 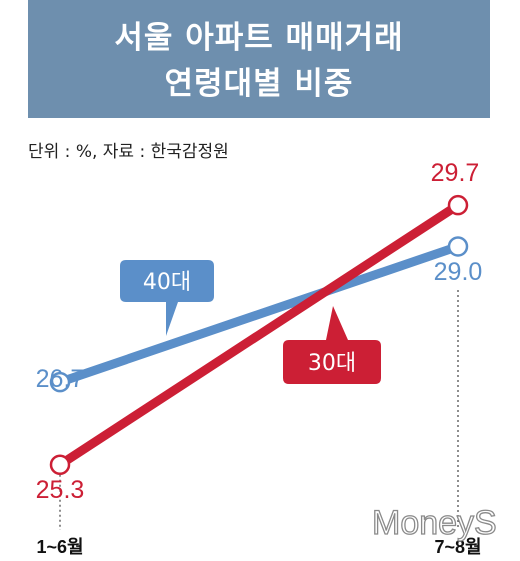 I want to click on x-tick-label-2: 7~8월, so click(x=457, y=547).